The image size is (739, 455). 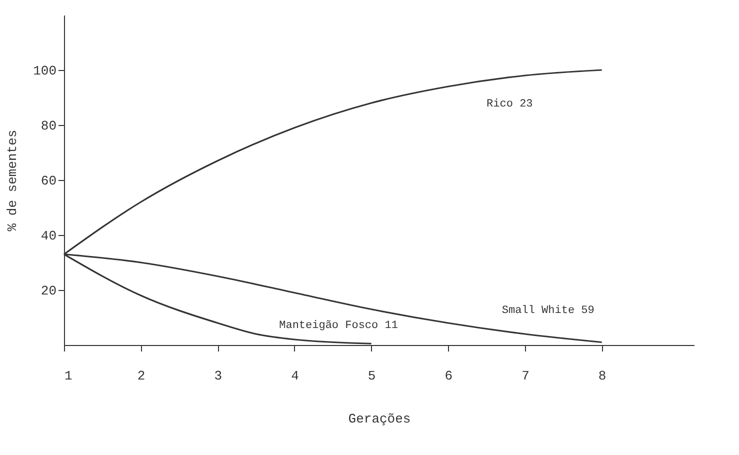 I want to click on series-label: Rico 23, so click(x=509, y=104).